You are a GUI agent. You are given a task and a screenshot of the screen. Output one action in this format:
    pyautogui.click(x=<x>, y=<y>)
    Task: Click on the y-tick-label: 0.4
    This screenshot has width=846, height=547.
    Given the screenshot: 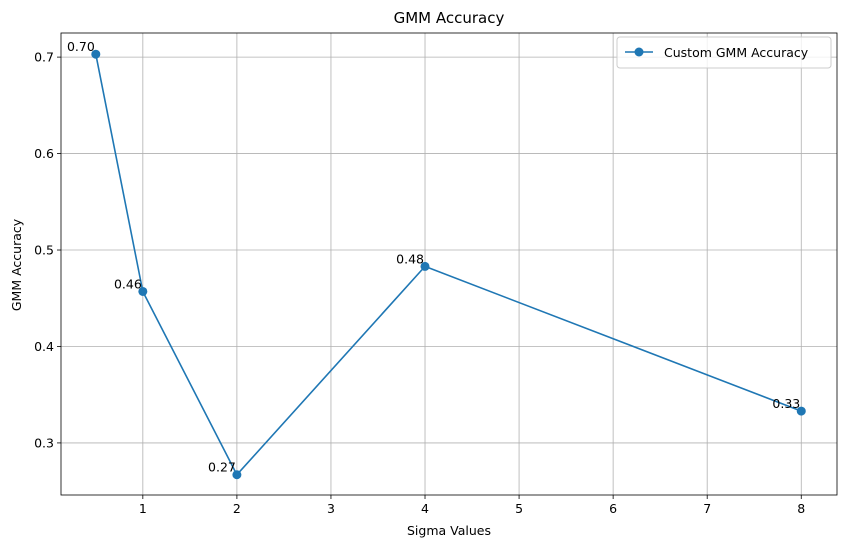 What is the action you would take?
    pyautogui.click(x=44, y=346)
    